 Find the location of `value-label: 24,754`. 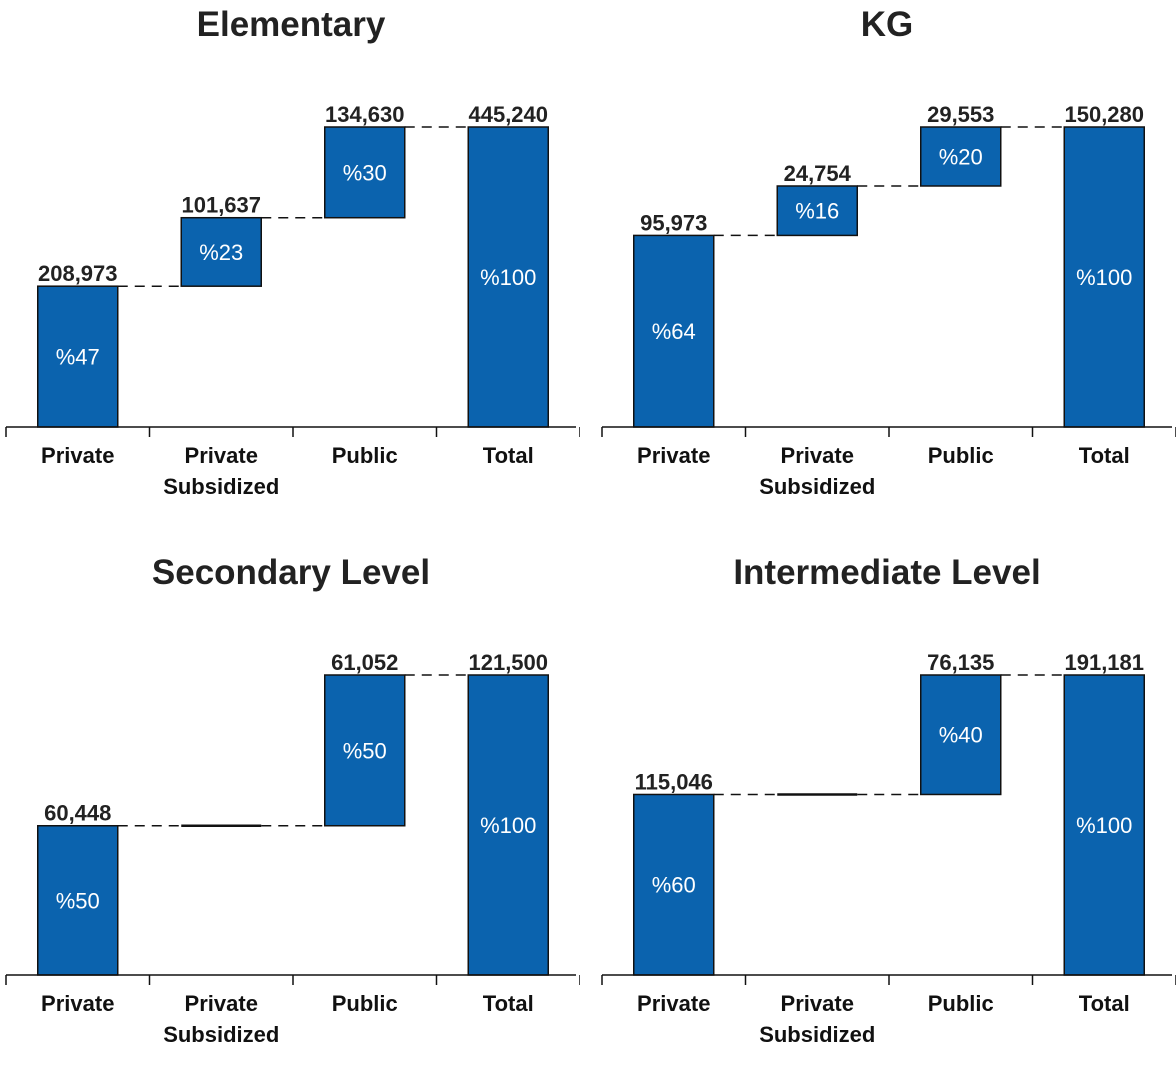

value-label: 24,754 is located at coordinates (818, 173).